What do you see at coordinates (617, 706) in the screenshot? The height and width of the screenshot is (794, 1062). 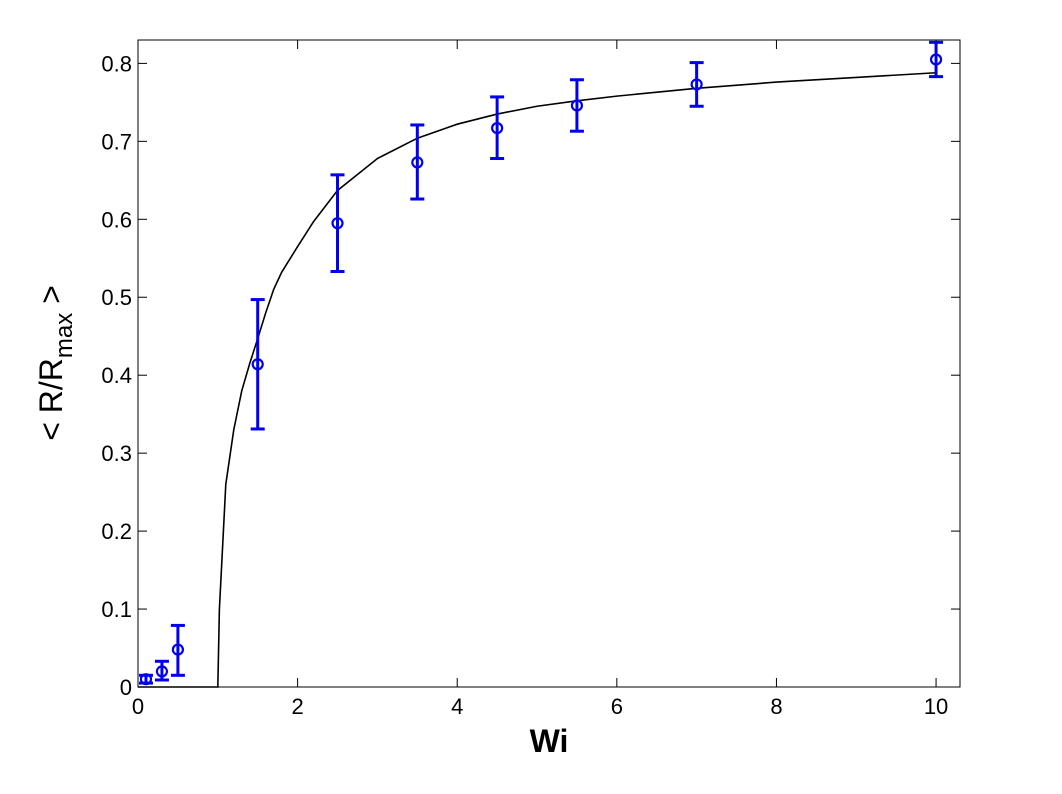 I see `x-tick-label: 6` at bounding box center [617, 706].